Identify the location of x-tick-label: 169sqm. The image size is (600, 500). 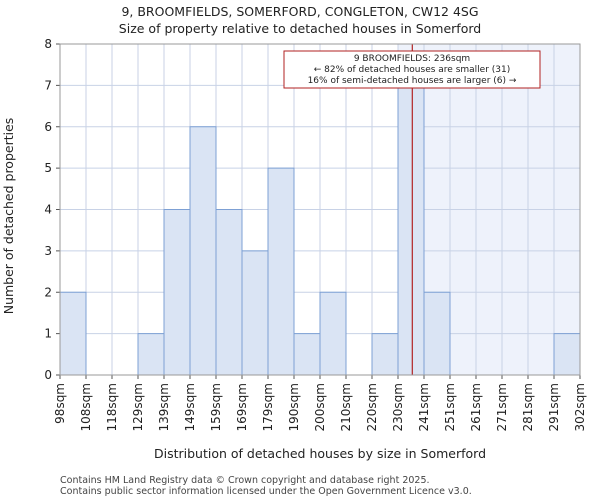
(242, 407).